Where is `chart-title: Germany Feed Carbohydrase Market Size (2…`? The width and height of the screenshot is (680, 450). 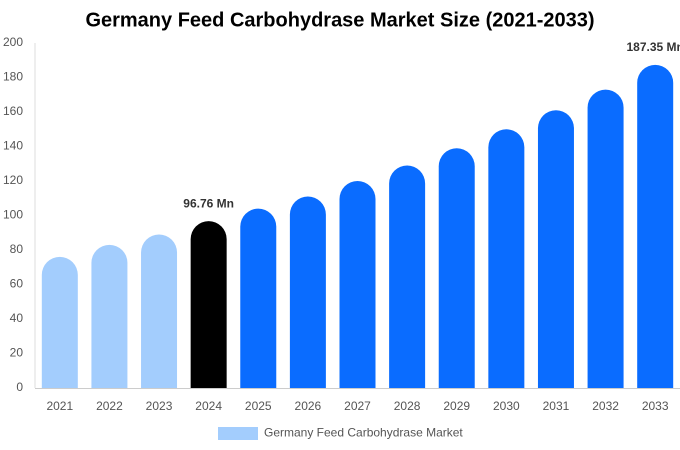
chart-title: Germany Feed Carbohydrase Market Size (2… is located at coordinates (339, 20).